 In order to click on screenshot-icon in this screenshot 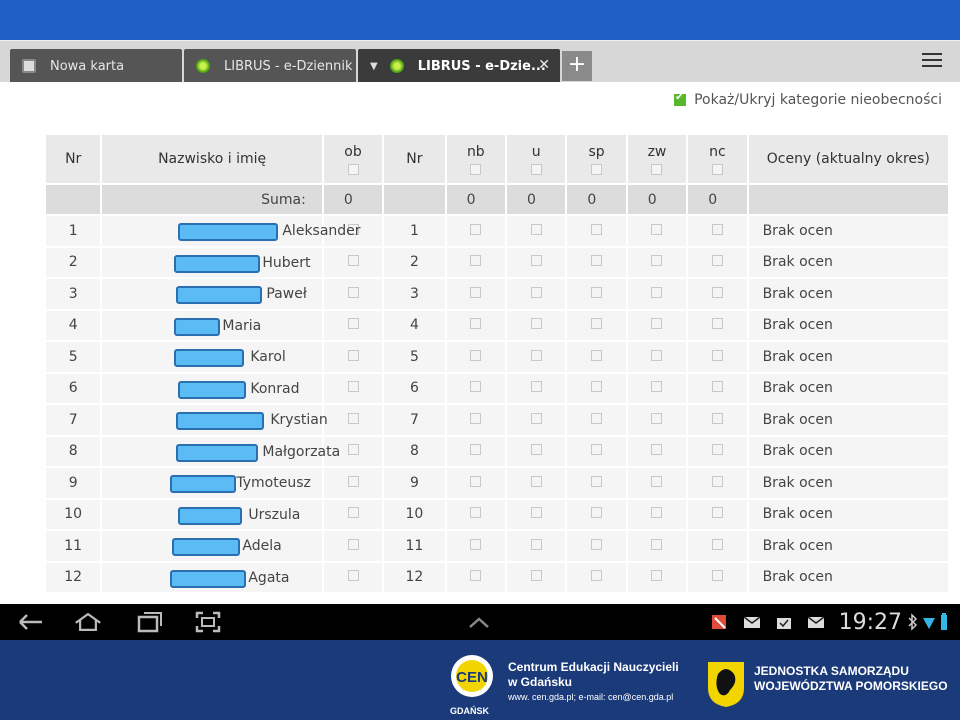, I will do `click(208, 622)`.